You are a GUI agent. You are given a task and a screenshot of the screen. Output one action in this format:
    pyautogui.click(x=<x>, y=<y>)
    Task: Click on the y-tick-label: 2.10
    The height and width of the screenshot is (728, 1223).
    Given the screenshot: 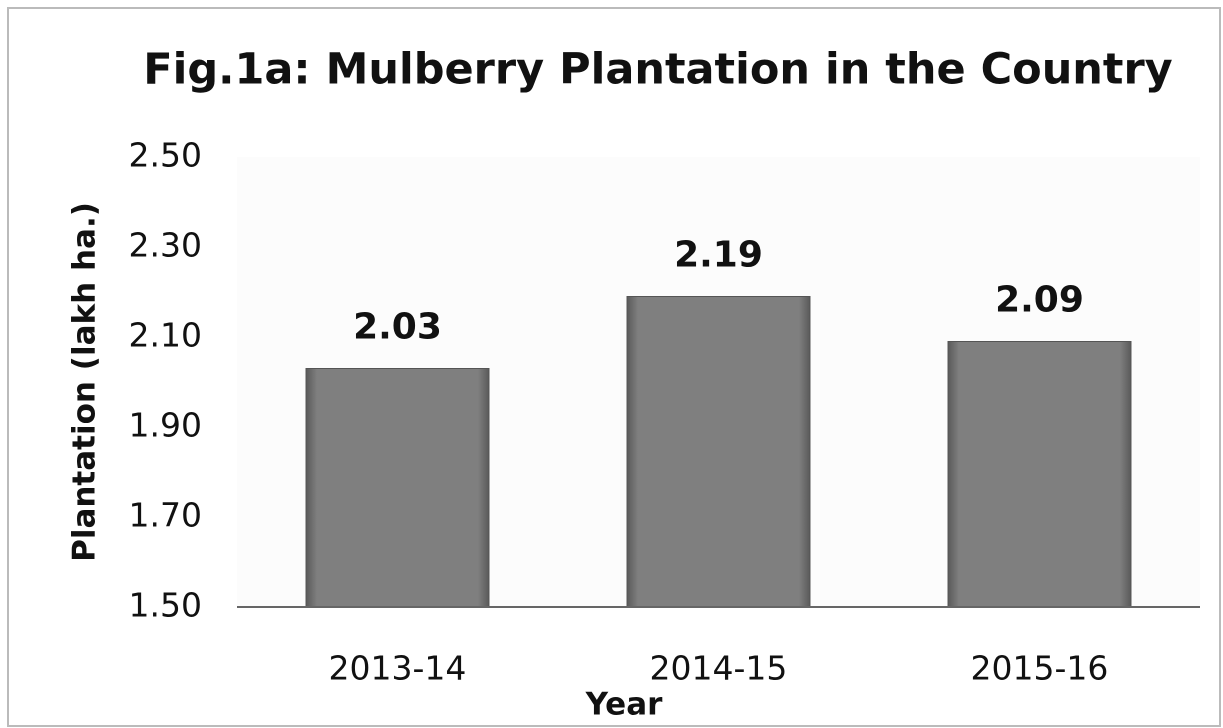 What is the action you would take?
    pyautogui.click(x=165, y=335)
    